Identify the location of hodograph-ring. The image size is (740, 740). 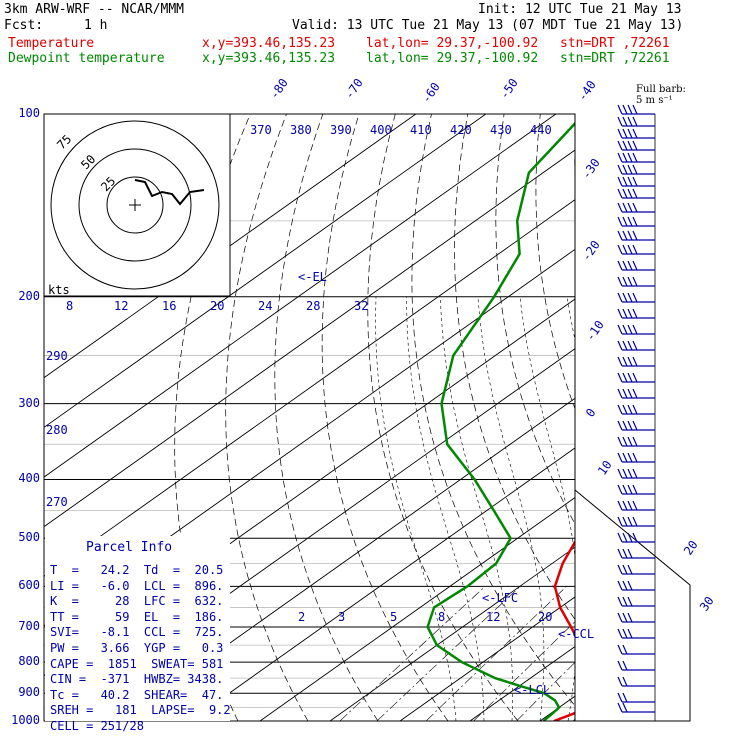
(135, 205).